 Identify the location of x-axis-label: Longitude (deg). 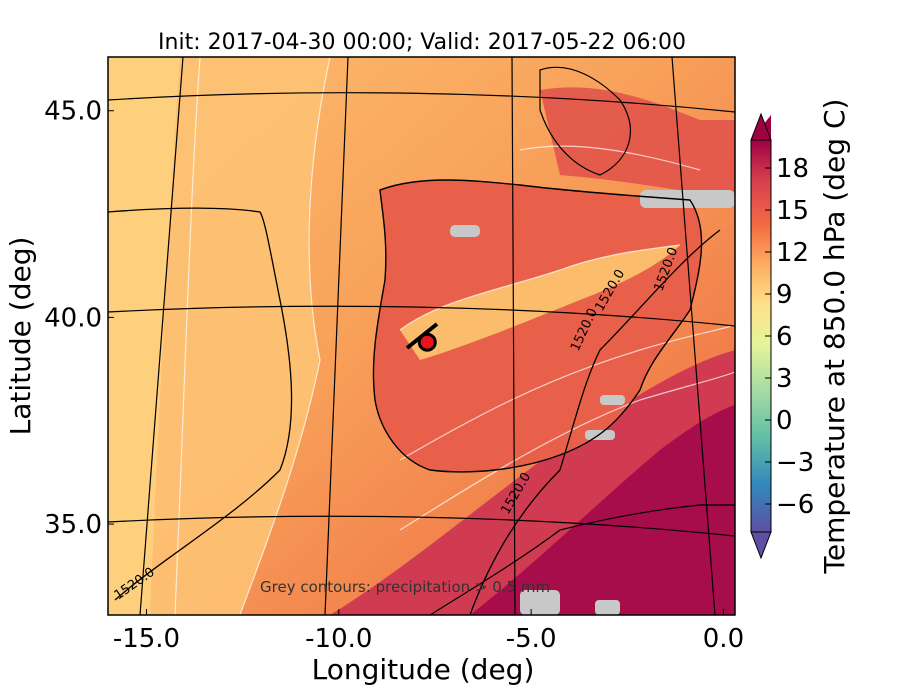
(423, 669).